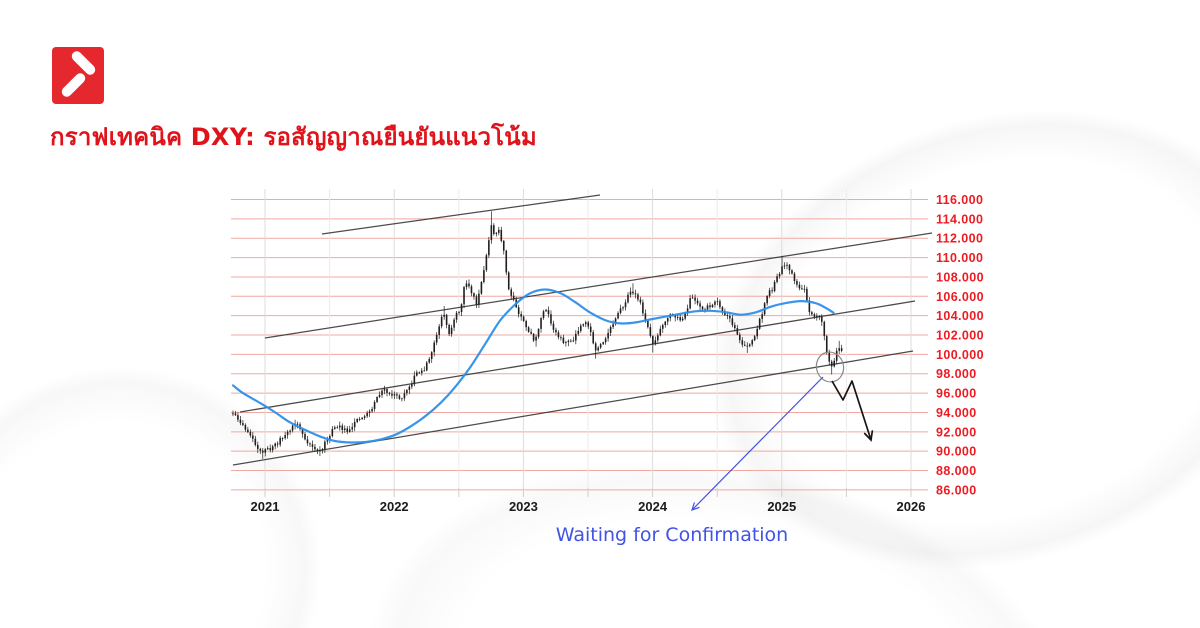 Image resolution: width=1200 pixels, height=628 pixels. What do you see at coordinates (265, 506) in the screenshot?
I see `x-axis-label: 2021` at bounding box center [265, 506].